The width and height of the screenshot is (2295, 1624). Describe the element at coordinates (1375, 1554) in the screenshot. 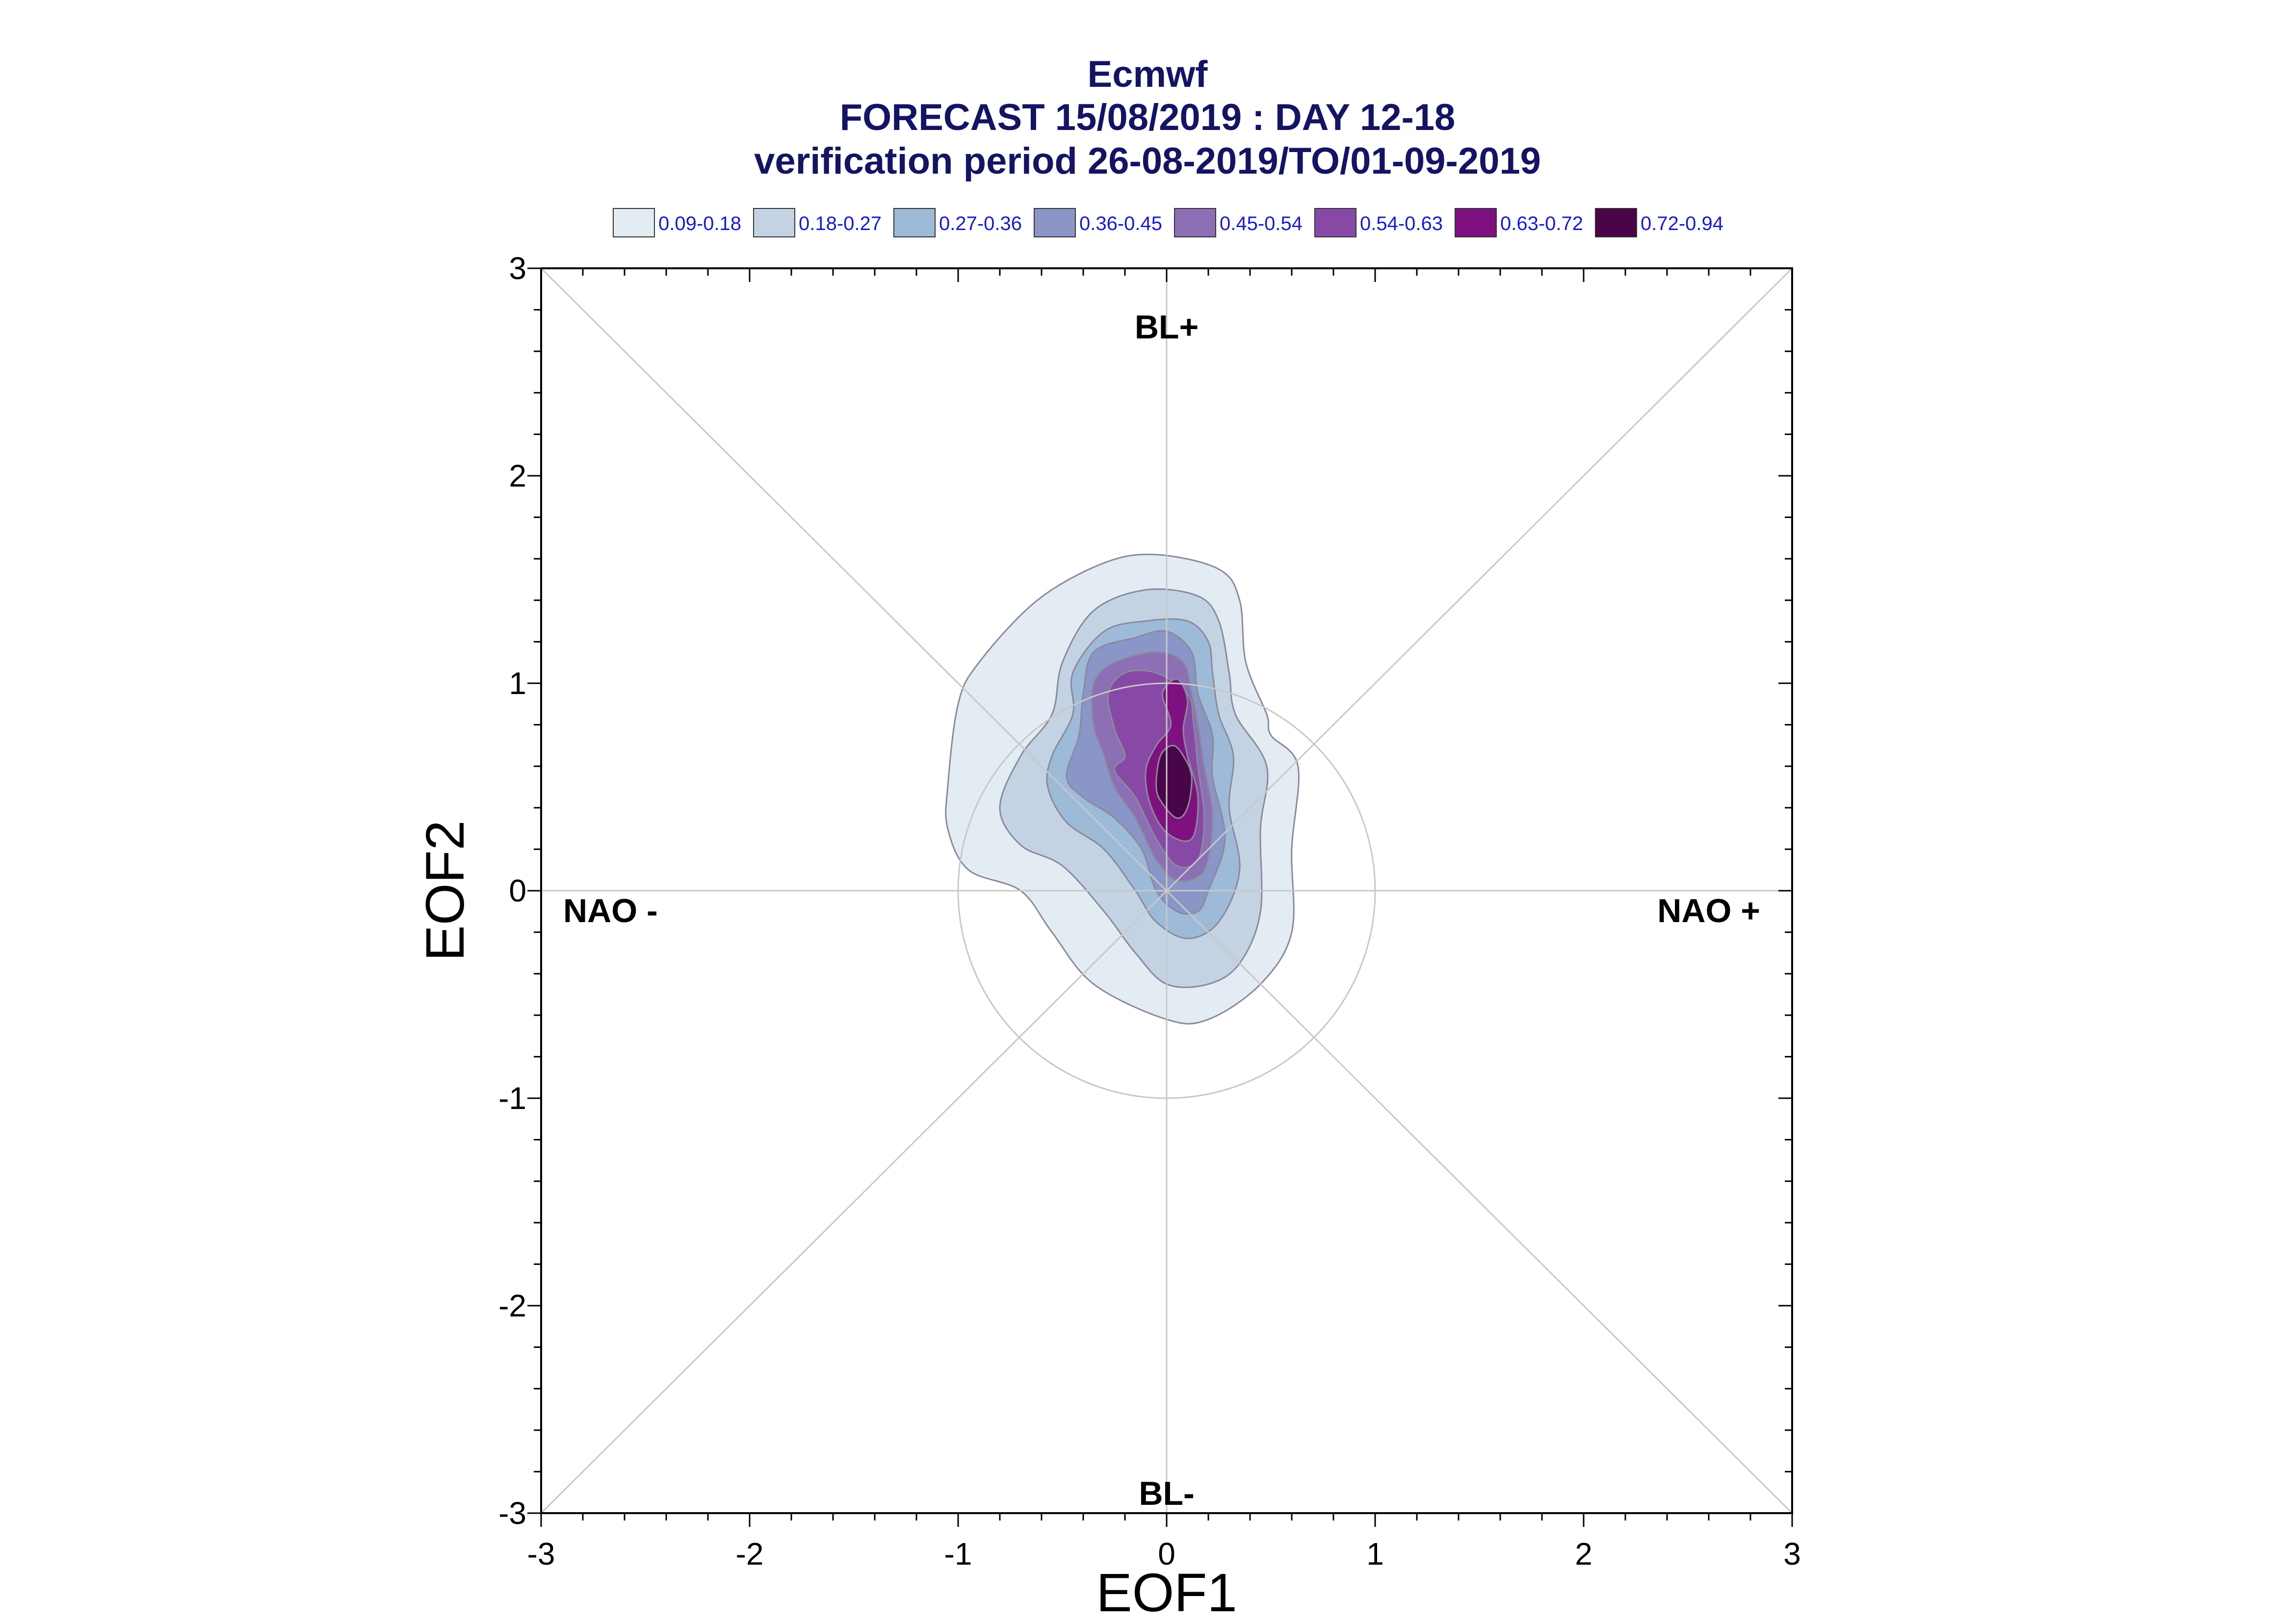

I see `x-tick-label: 1` at that location.